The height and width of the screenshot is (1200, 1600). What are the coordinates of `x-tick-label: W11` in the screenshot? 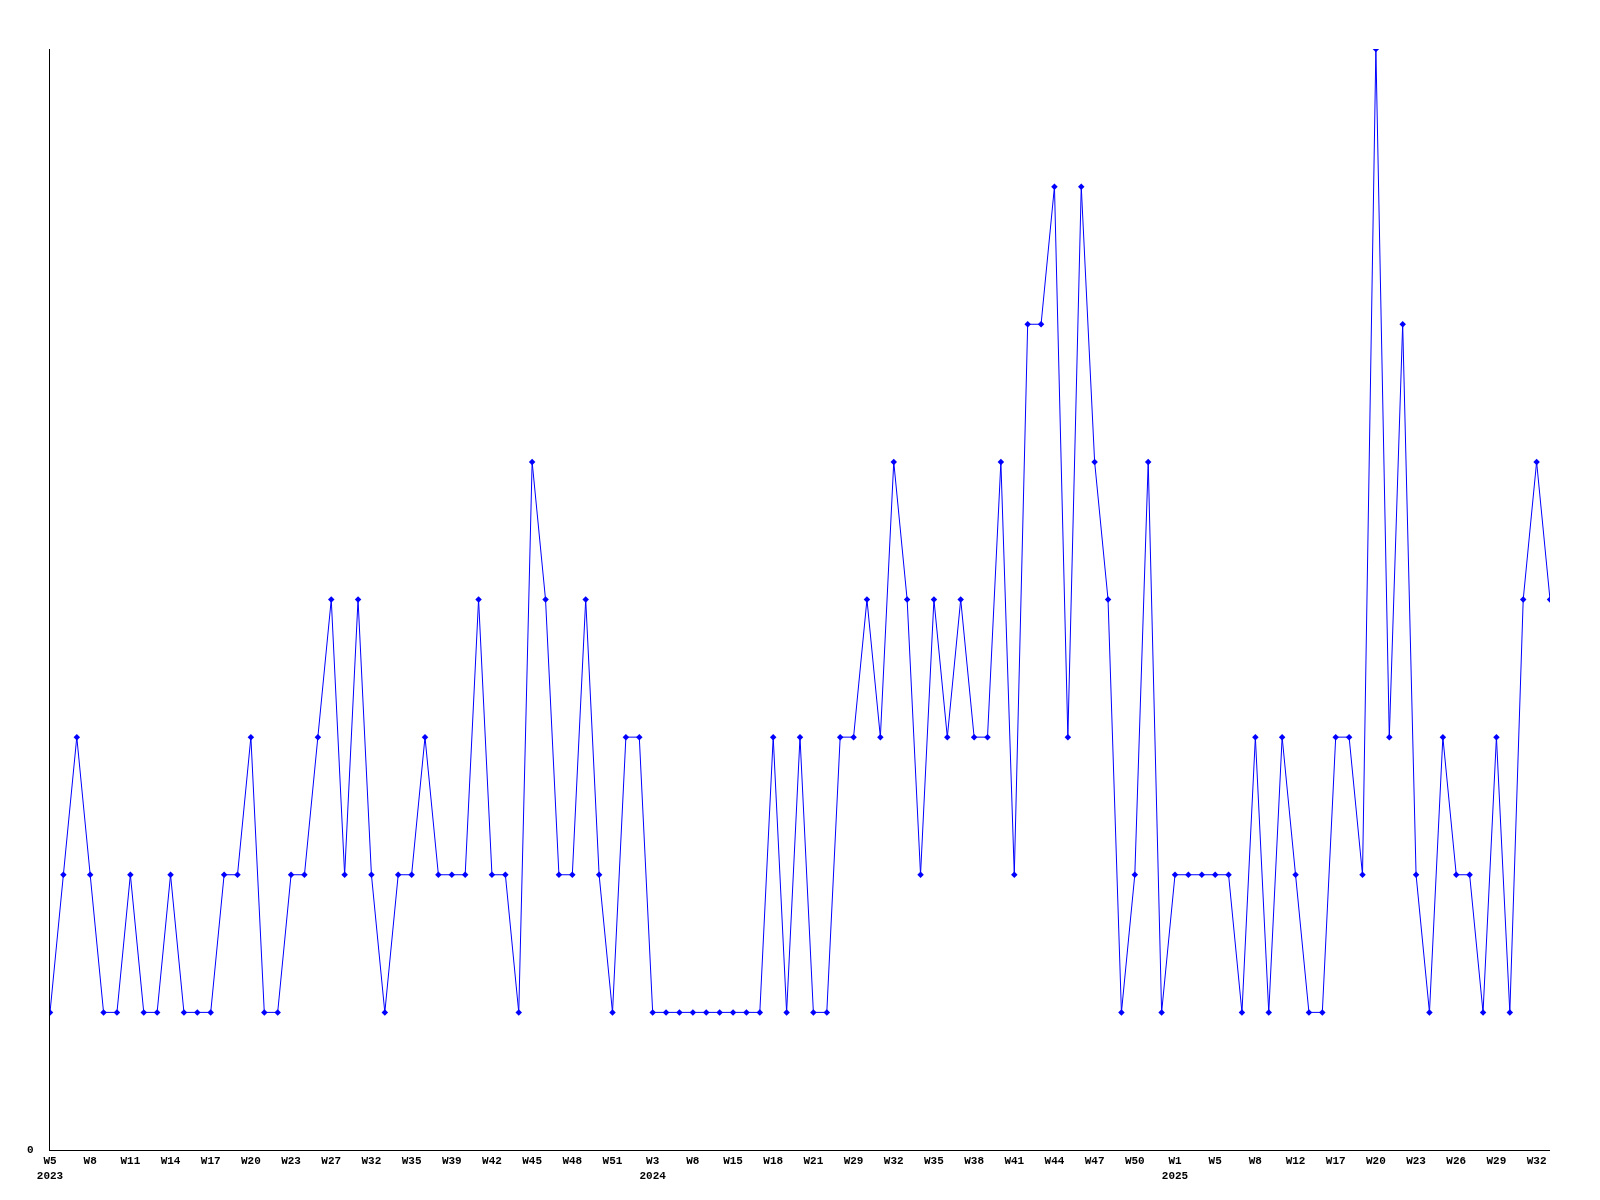 It's located at (130, 1161).